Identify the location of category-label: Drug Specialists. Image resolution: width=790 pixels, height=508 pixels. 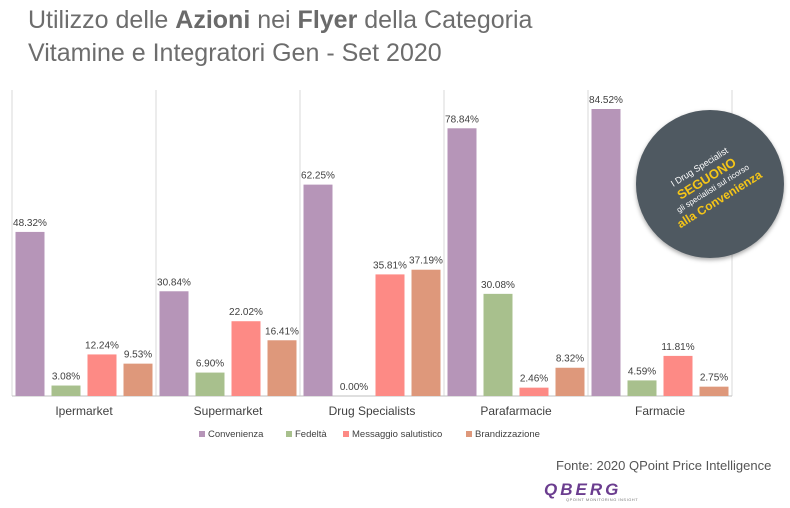
(372, 411).